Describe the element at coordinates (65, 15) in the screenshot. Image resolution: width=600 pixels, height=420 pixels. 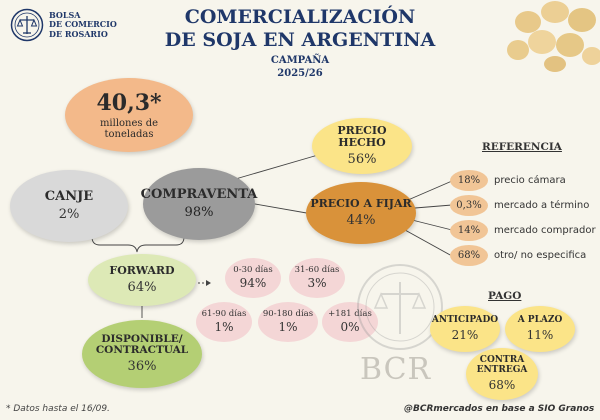
I see `logo-line-1: BOLSA` at that location.